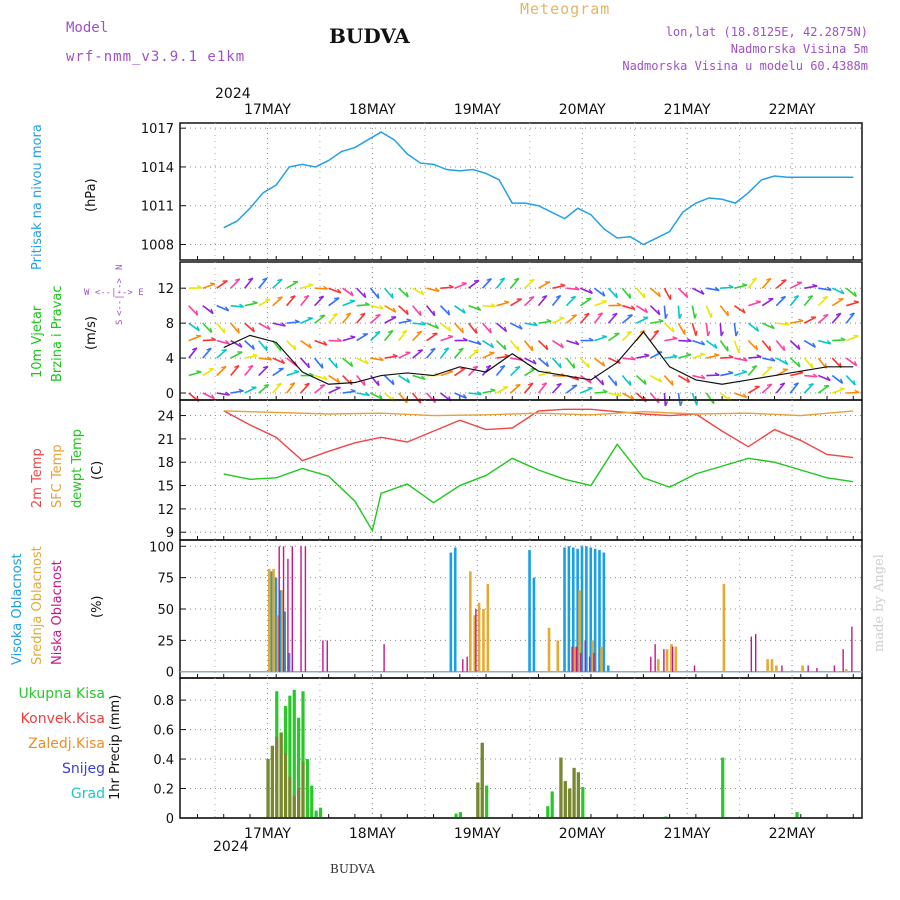 Image resolution: width=900 pixels, height=900 pixels. I want to click on pressure-panel: 1008 1011 1014 1017, so click(502, 191).